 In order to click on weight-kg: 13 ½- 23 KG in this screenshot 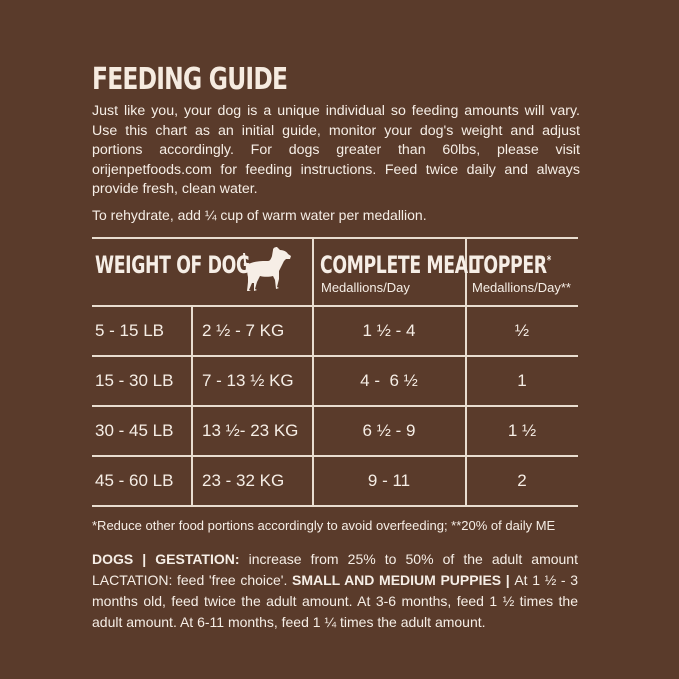, I will do `click(250, 430)`.